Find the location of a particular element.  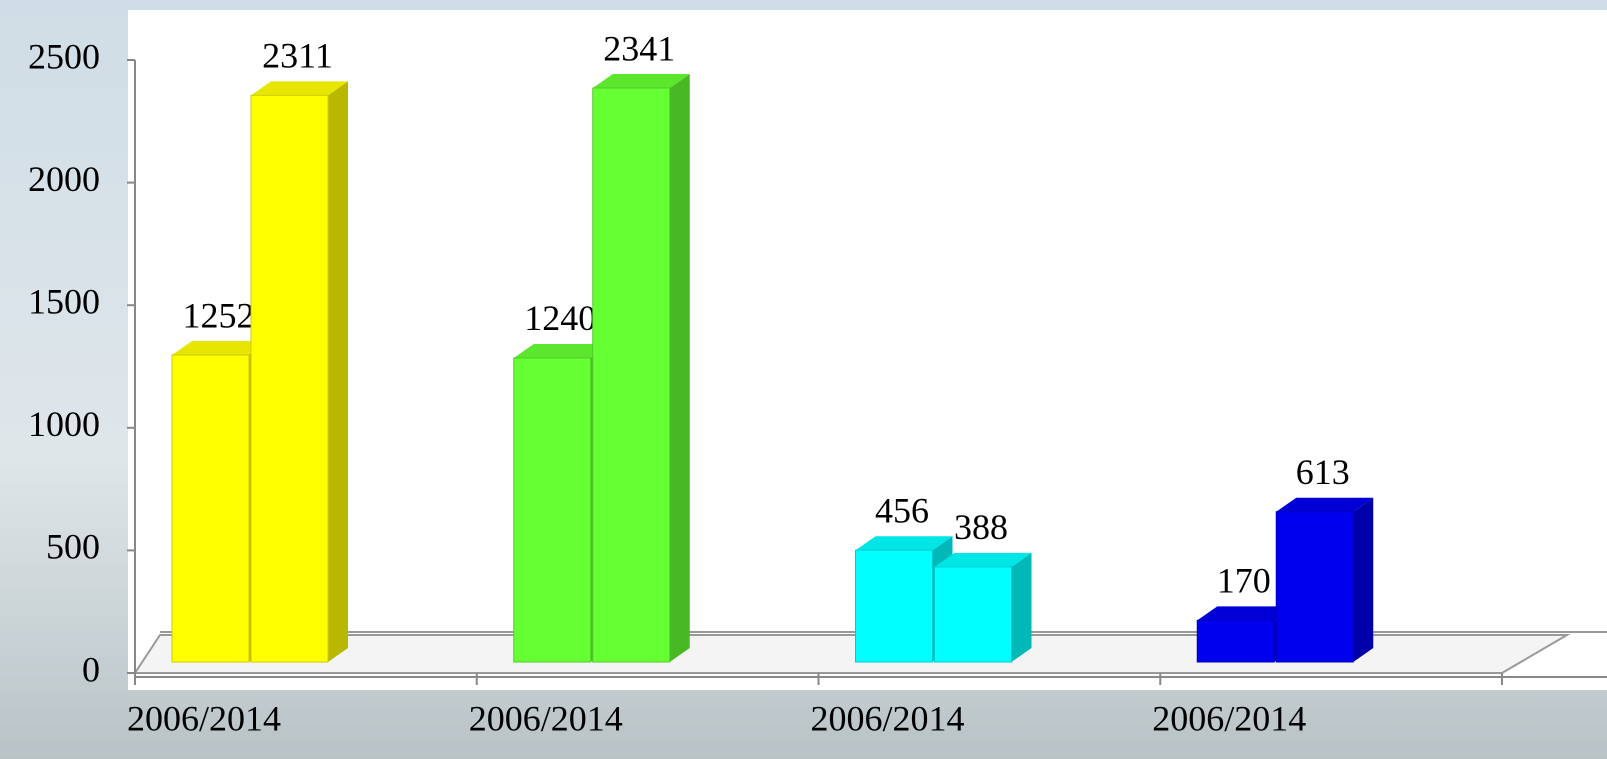

value-label: 613 is located at coordinates (1323, 472).